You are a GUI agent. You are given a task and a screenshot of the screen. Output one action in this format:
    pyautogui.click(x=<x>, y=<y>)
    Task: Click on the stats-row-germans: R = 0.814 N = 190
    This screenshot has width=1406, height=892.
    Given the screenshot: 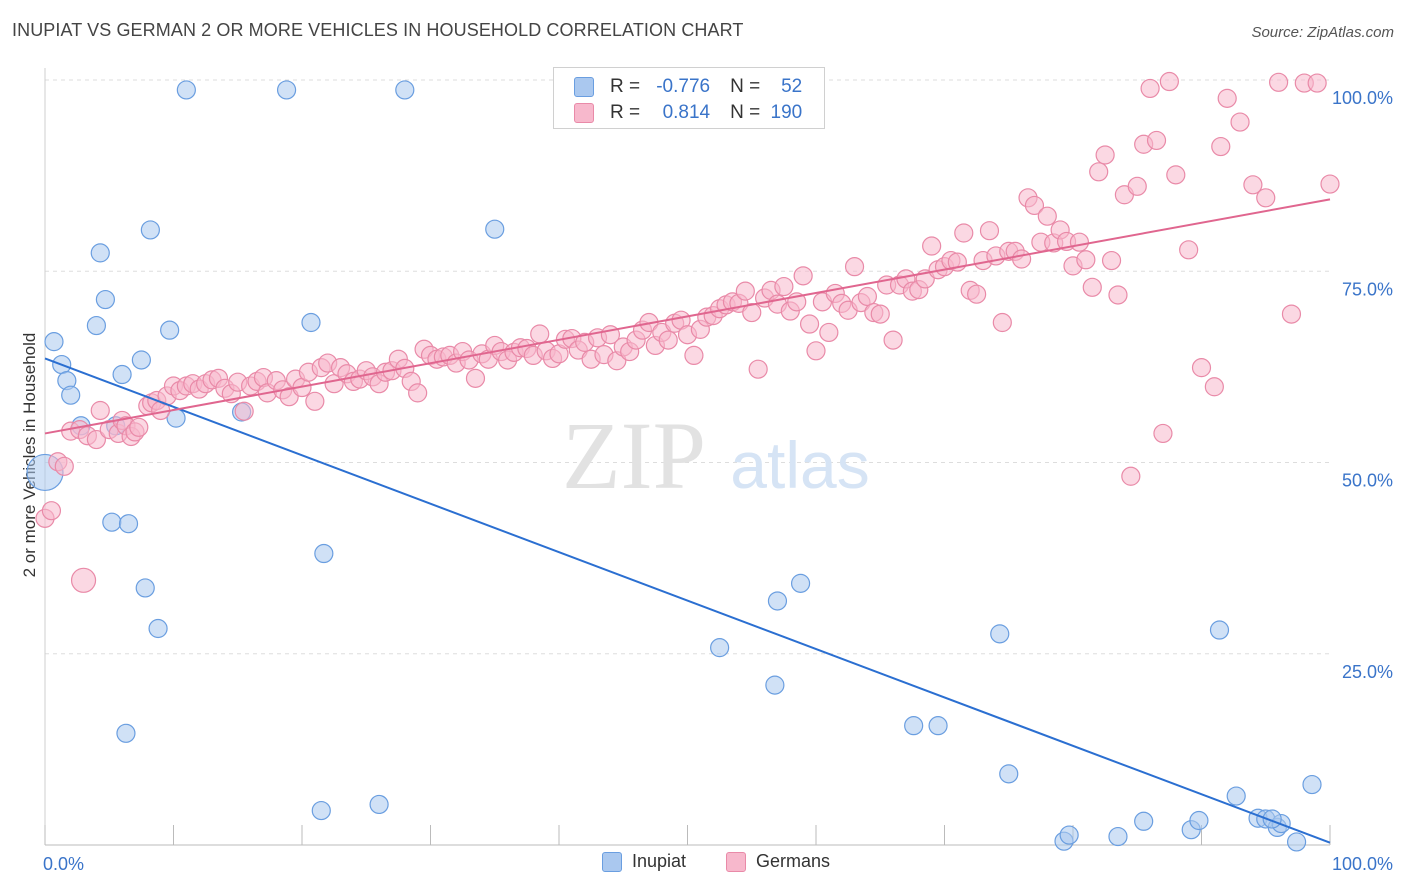 What is the action you would take?
    pyautogui.click(x=688, y=113)
    